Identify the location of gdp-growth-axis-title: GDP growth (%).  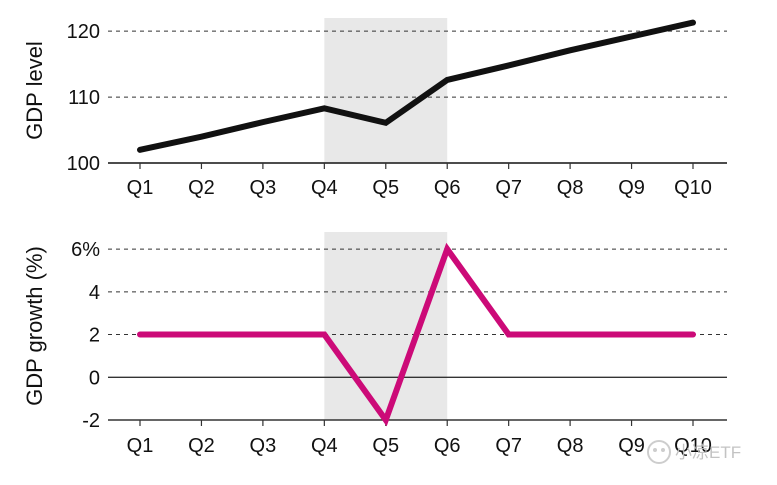
(34, 326).